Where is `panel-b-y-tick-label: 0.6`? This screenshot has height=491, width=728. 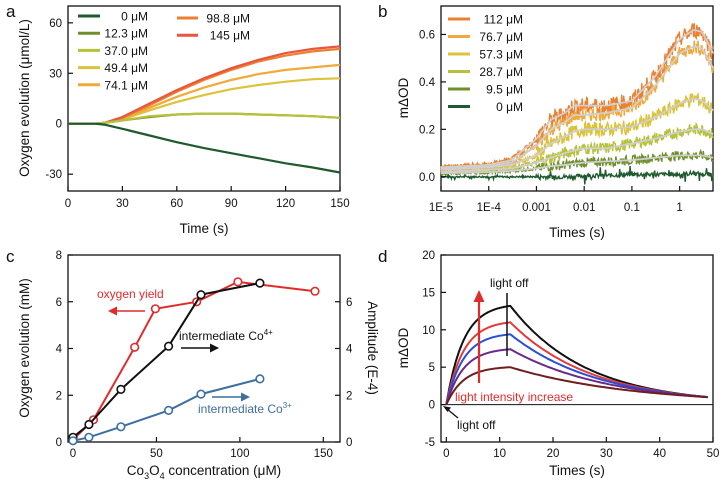 panel-b-y-tick-label: 0.6 is located at coordinates (427, 35).